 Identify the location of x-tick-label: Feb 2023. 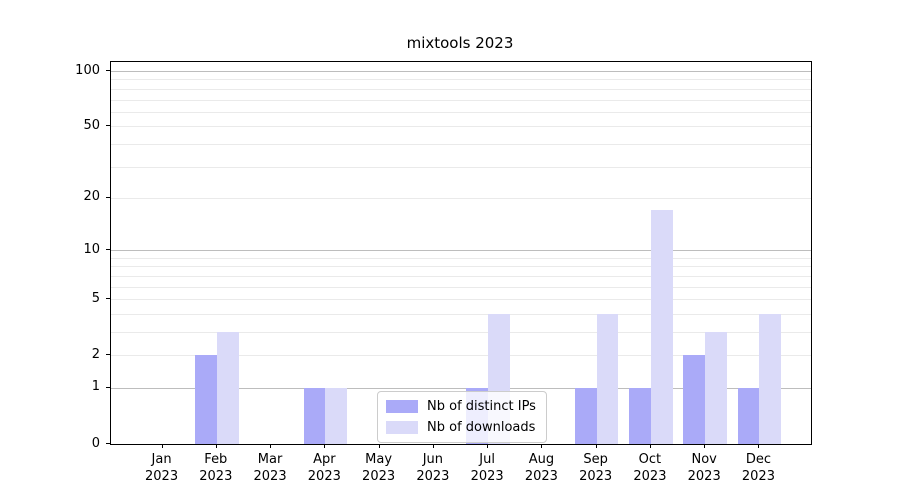
(216, 468).